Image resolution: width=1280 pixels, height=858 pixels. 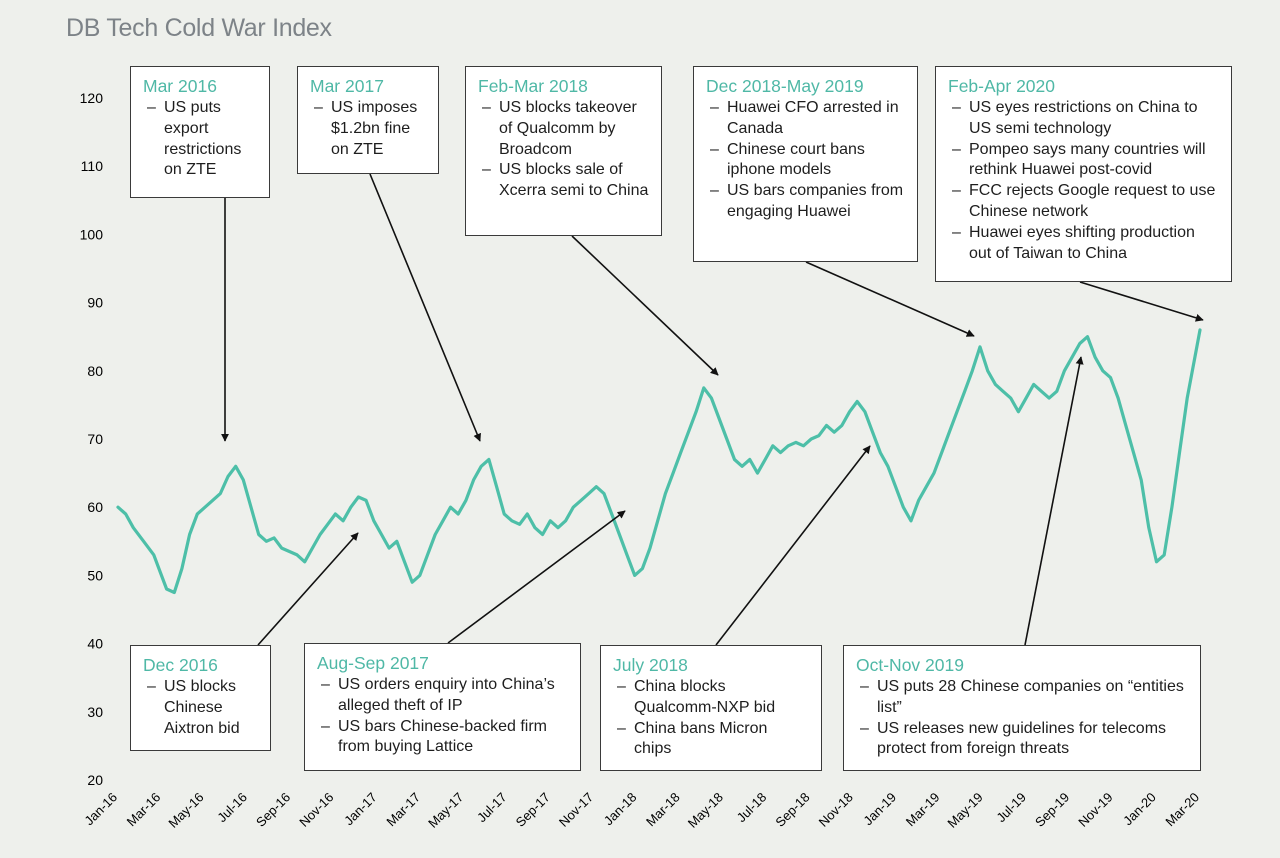 What do you see at coordinates (95, 644) in the screenshot?
I see `y-tick-label: 40` at bounding box center [95, 644].